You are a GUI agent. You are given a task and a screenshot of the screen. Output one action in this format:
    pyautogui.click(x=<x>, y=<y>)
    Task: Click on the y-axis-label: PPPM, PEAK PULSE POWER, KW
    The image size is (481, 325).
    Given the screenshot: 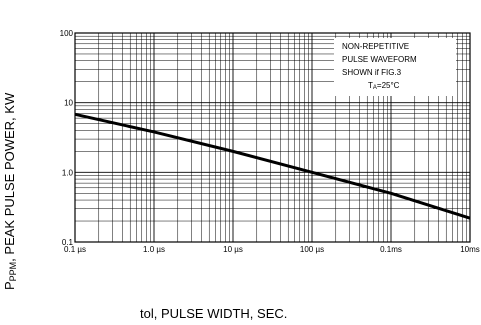 What is the action you would take?
    pyautogui.click(x=10, y=191)
    